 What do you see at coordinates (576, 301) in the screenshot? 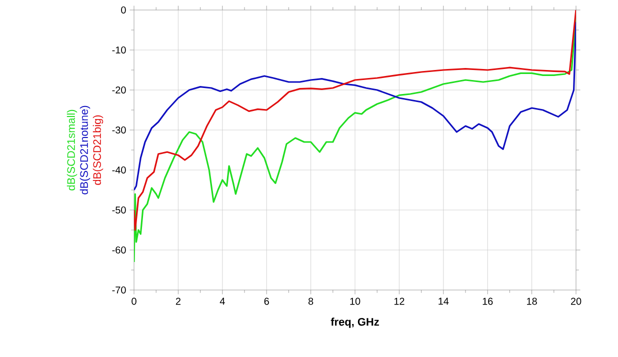
I see `x-tick-label: 20` at bounding box center [576, 301].